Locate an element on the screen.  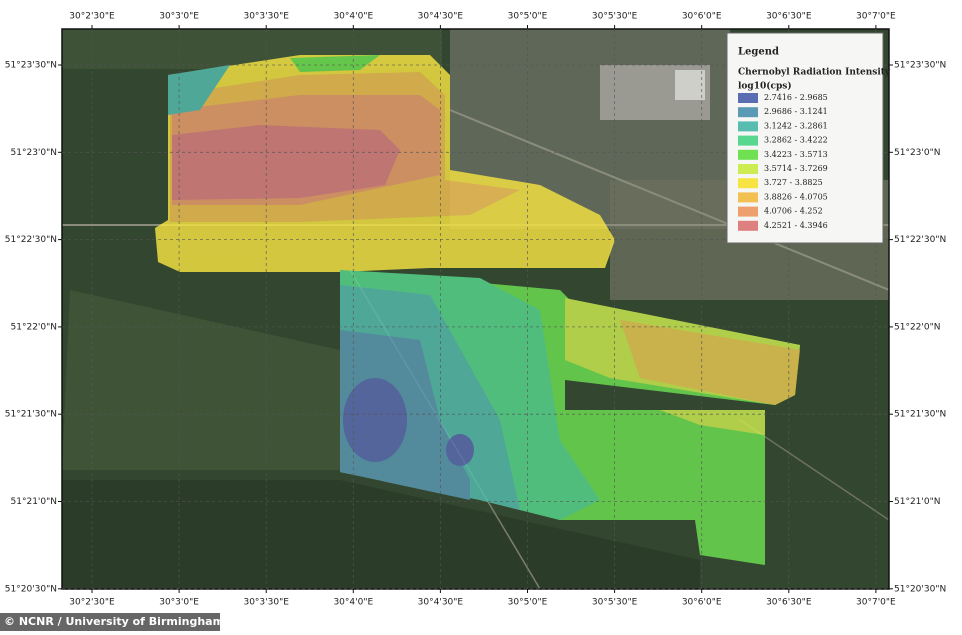
credit-background is located at coordinates (110, 622).